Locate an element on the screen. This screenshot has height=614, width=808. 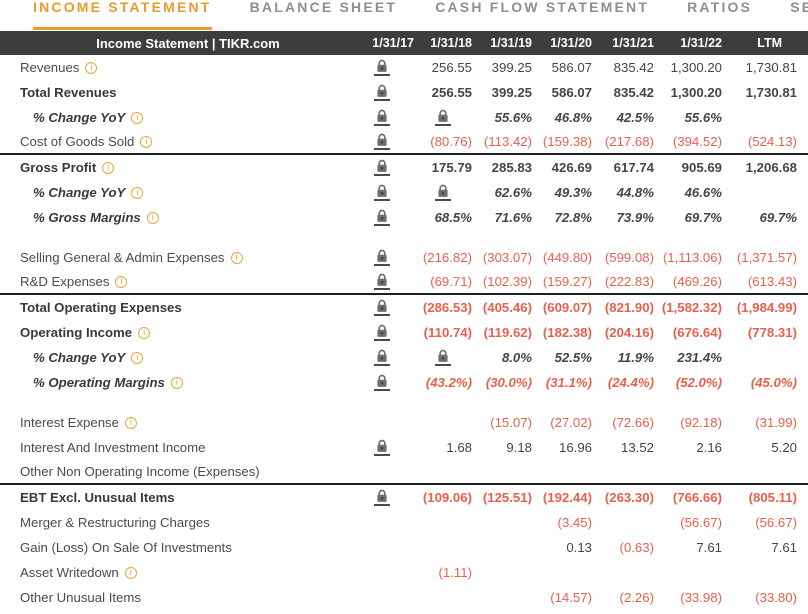
value-cell: (222.83) is located at coordinates (629, 281).